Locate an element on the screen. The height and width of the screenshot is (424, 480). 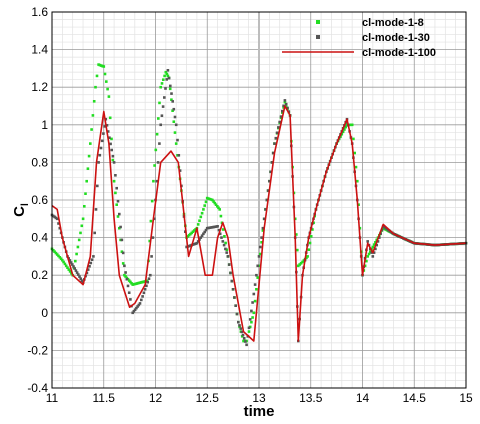
y-tick-label: -0.4 is located at coordinates (37, 388).